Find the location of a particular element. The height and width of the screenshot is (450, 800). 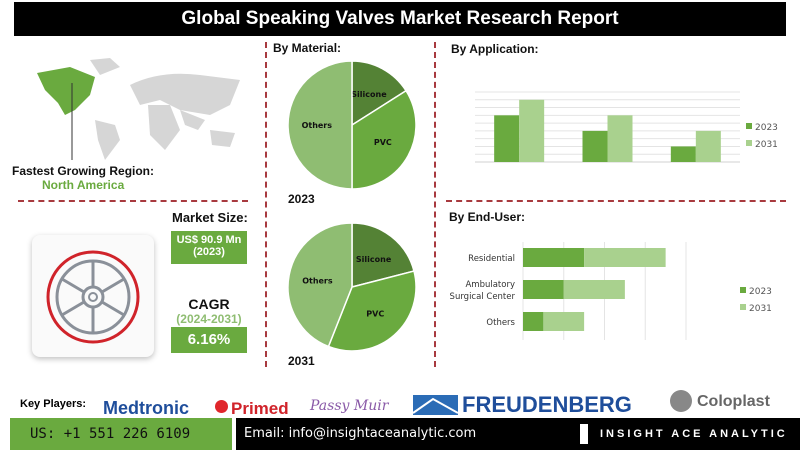

freudenberg-logo-icon is located at coordinates (435, 405).